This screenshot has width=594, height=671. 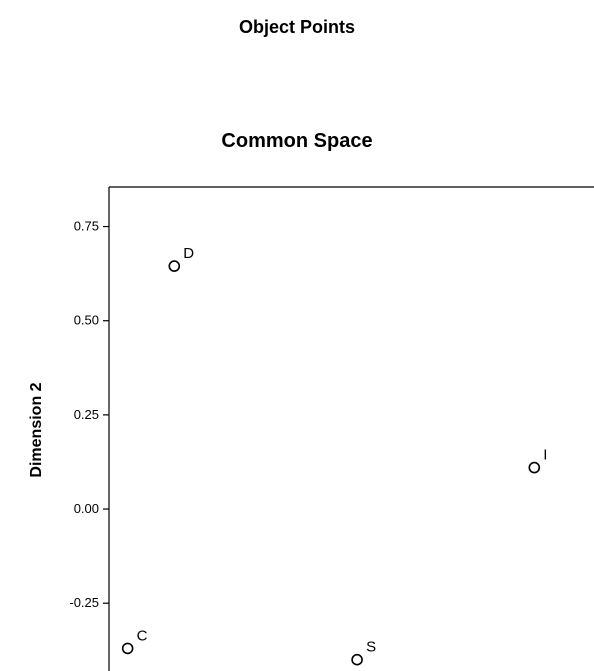 I want to click on y-tick-label: 0.50, so click(x=86, y=320).